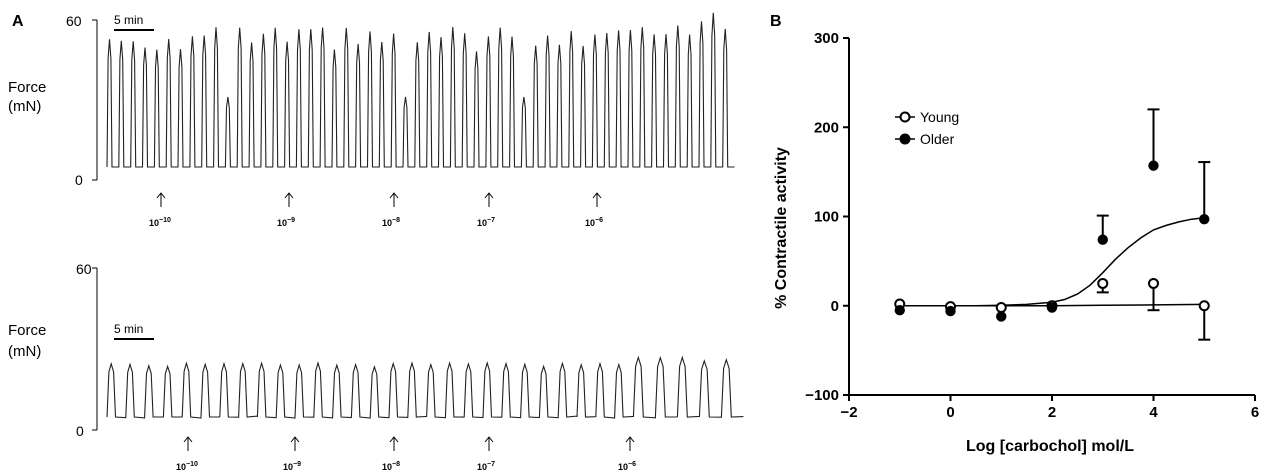 The height and width of the screenshot is (474, 1270). What do you see at coordinates (826, 127) in the screenshot?
I see `y-tick-label: 200` at bounding box center [826, 127].